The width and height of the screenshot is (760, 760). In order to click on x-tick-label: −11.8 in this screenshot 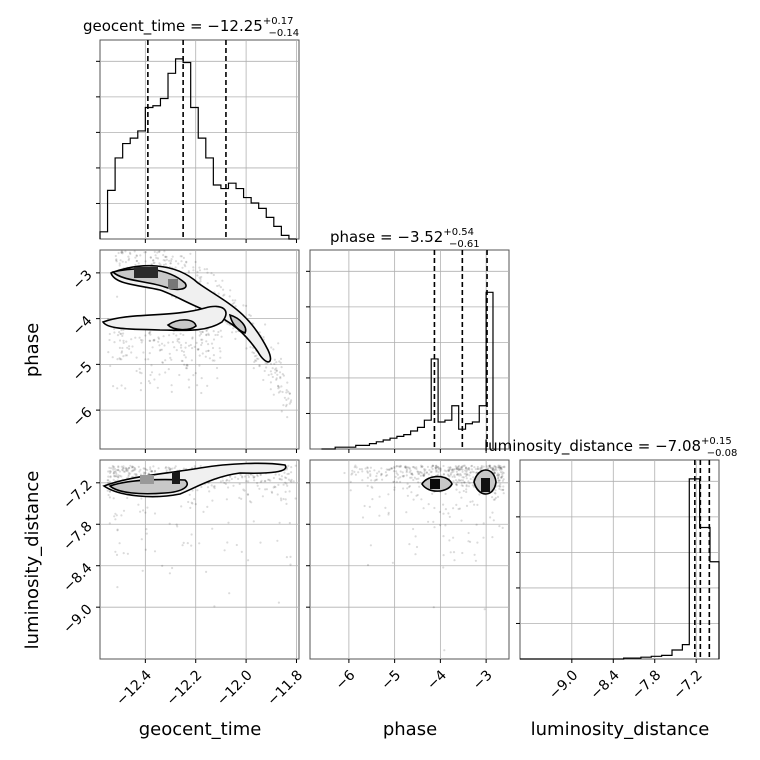, I will do `click(285, 688)`.